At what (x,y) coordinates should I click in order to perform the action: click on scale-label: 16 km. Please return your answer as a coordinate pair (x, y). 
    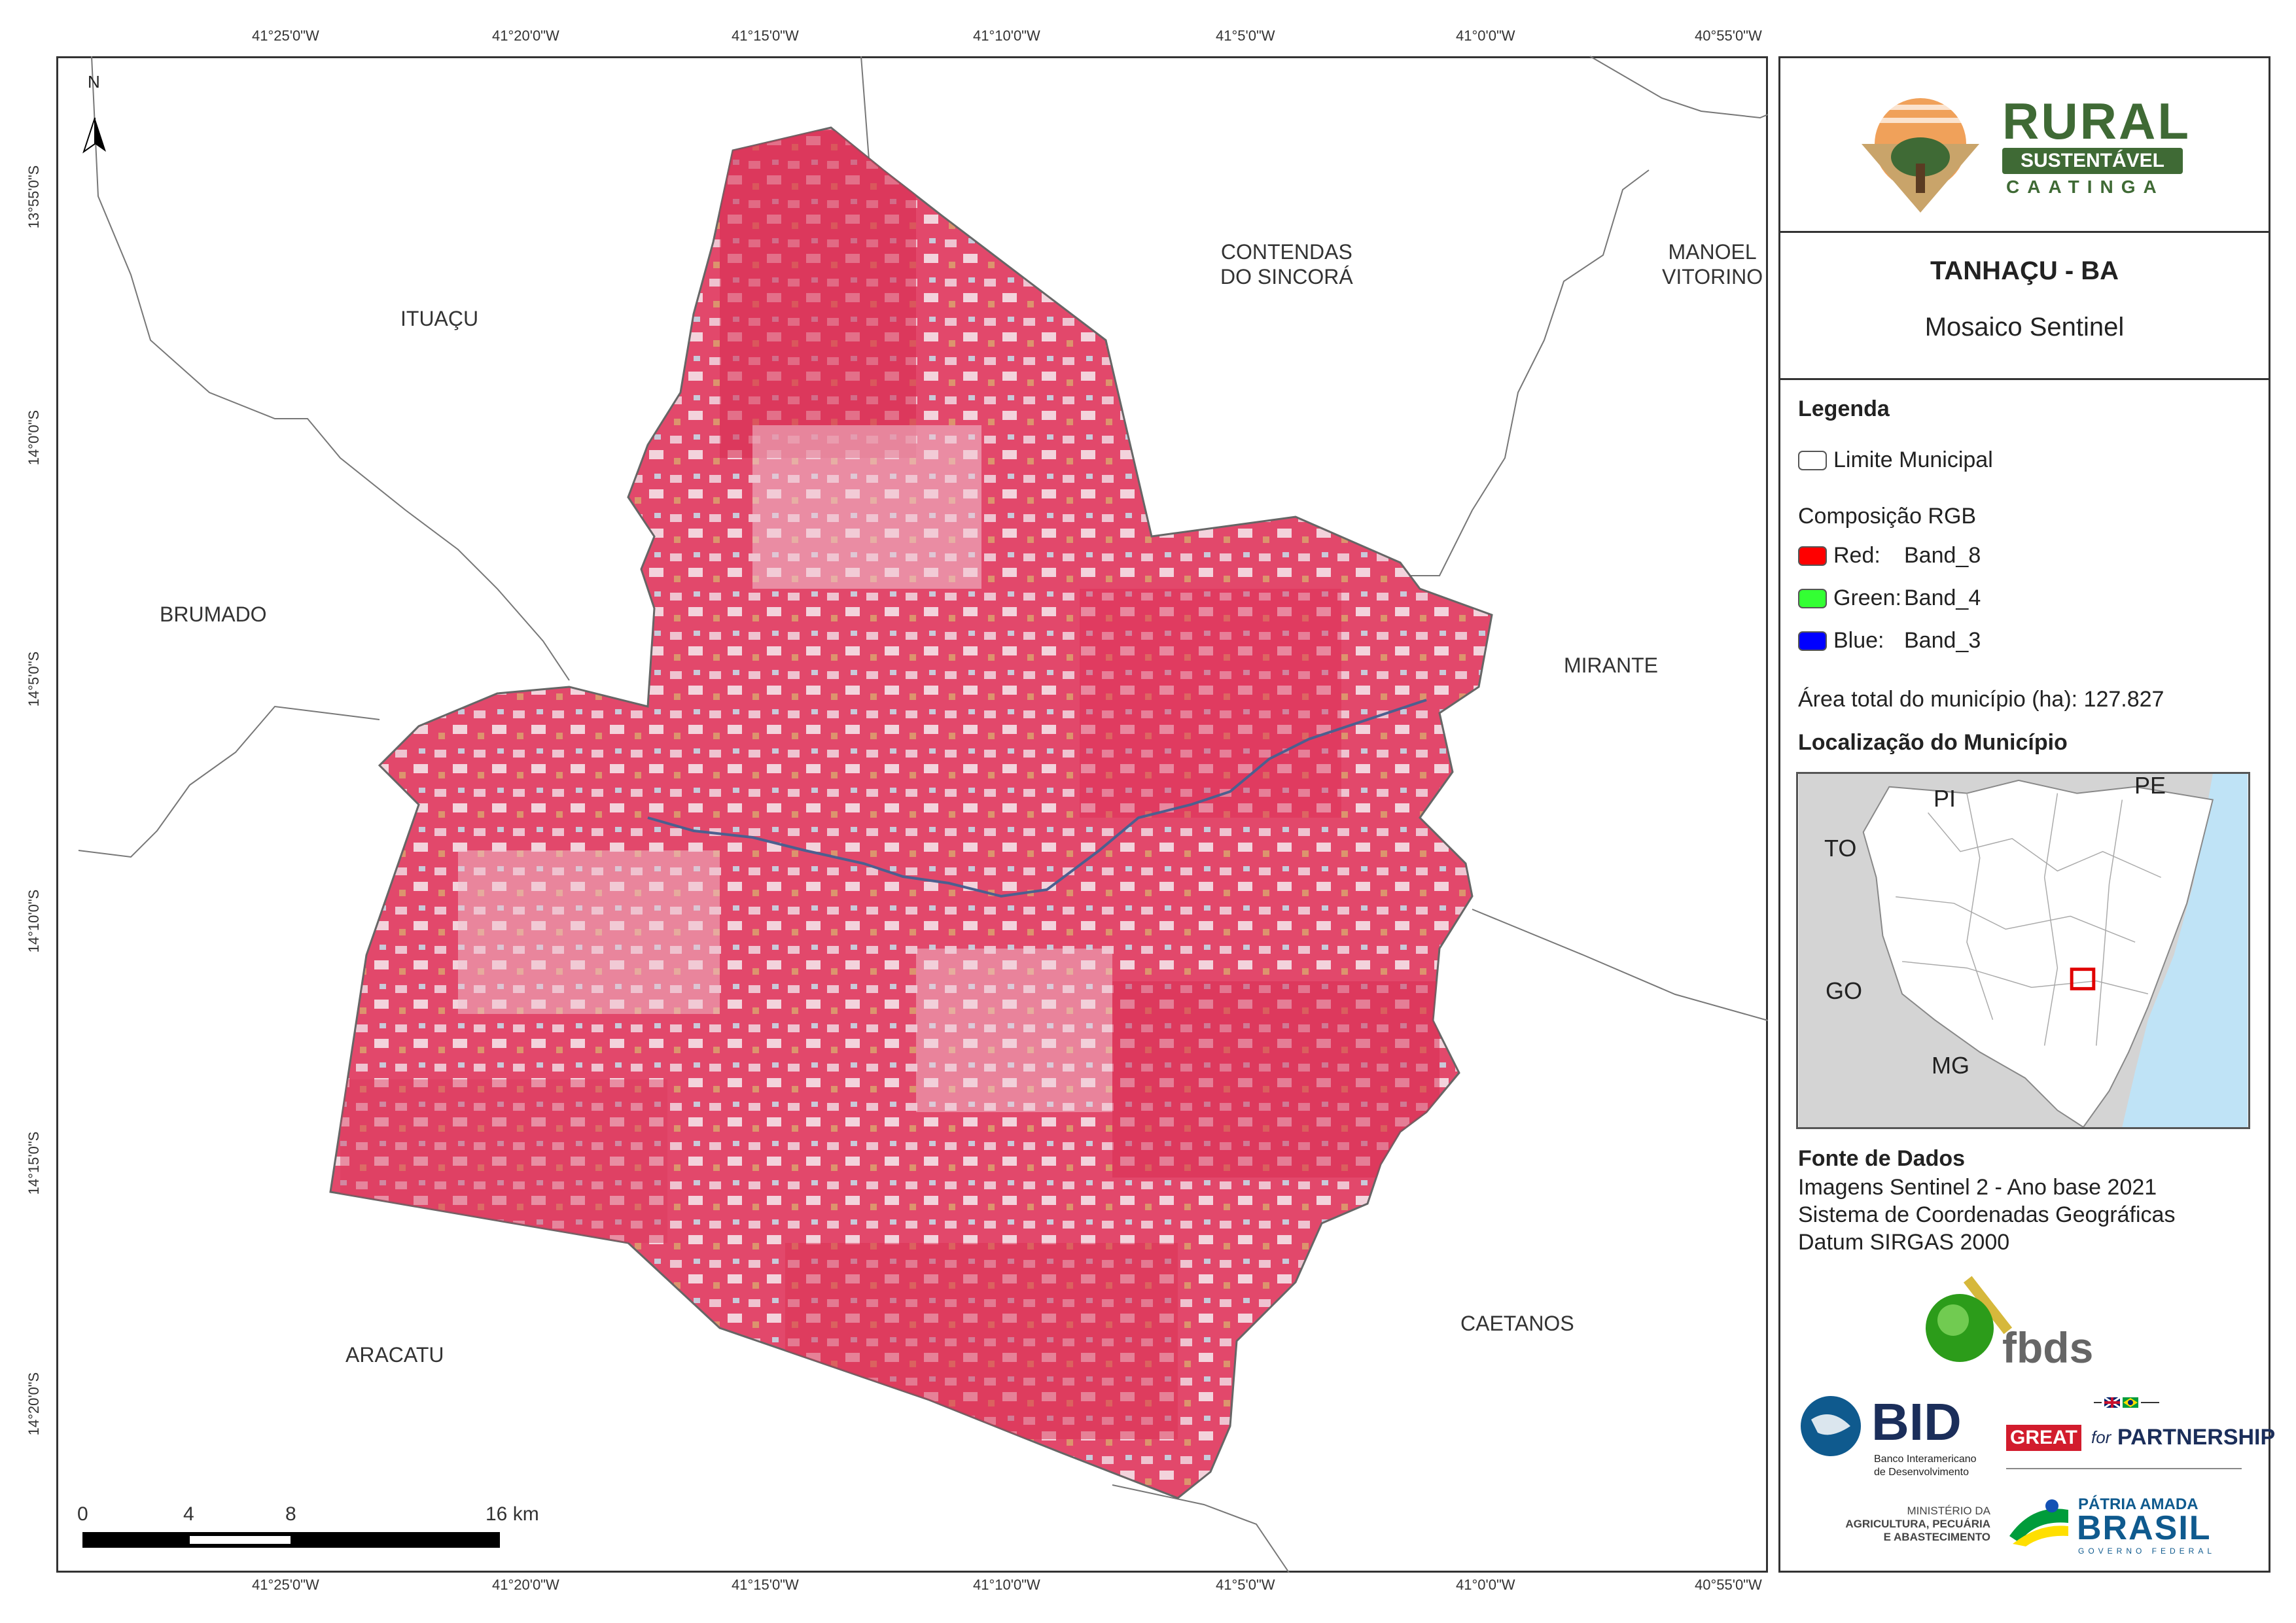
    Looking at the image, I should click on (512, 1514).